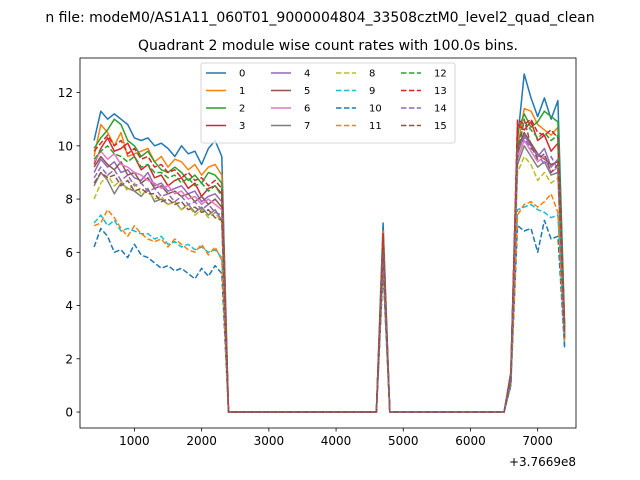  Describe the element at coordinates (403, 441) in the screenshot. I see `x-tick-label: 5000` at that location.